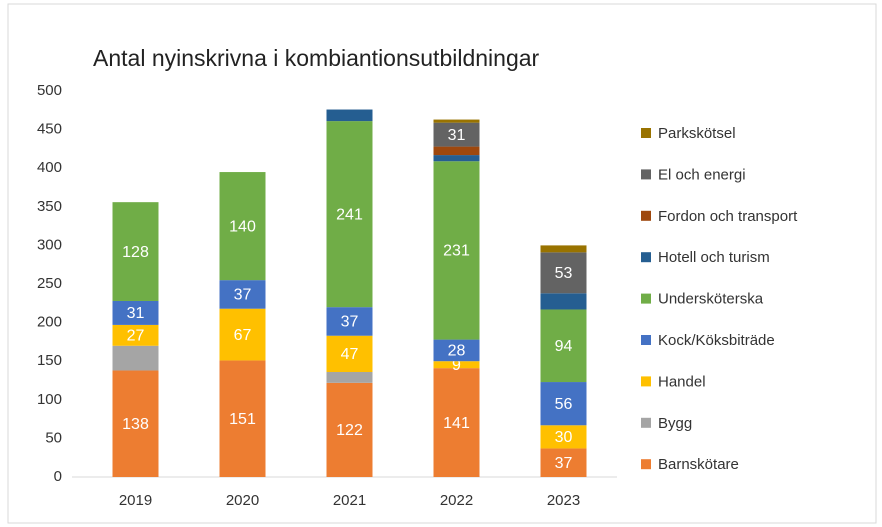 The image size is (882, 527). I want to click on data-label: 94, so click(564, 346).